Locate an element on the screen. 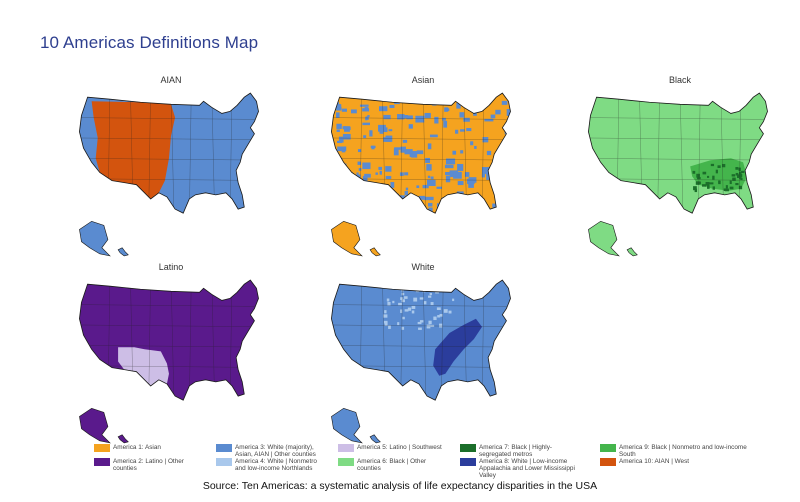  legend-item: America 6: Black | Other counties is located at coordinates (393, 465).